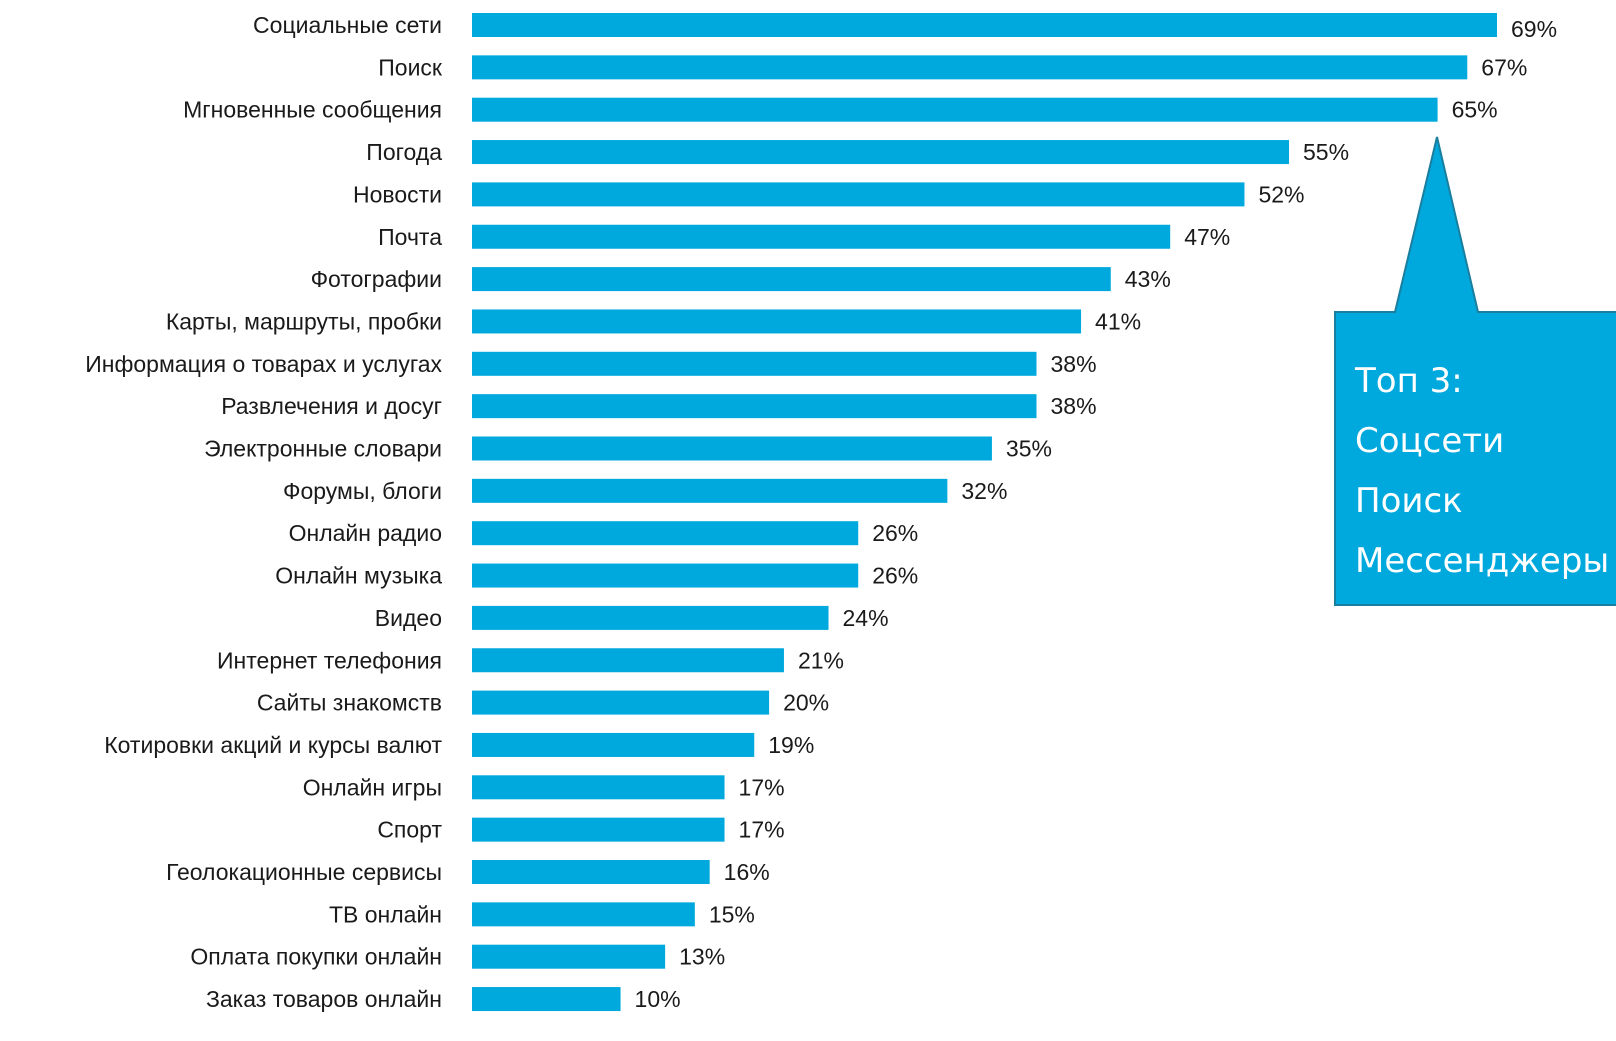 This screenshot has width=1616, height=1041. Describe the element at coordinates (323, 449) in the screenshot. I see `category-label: Электронные словари` at that location.